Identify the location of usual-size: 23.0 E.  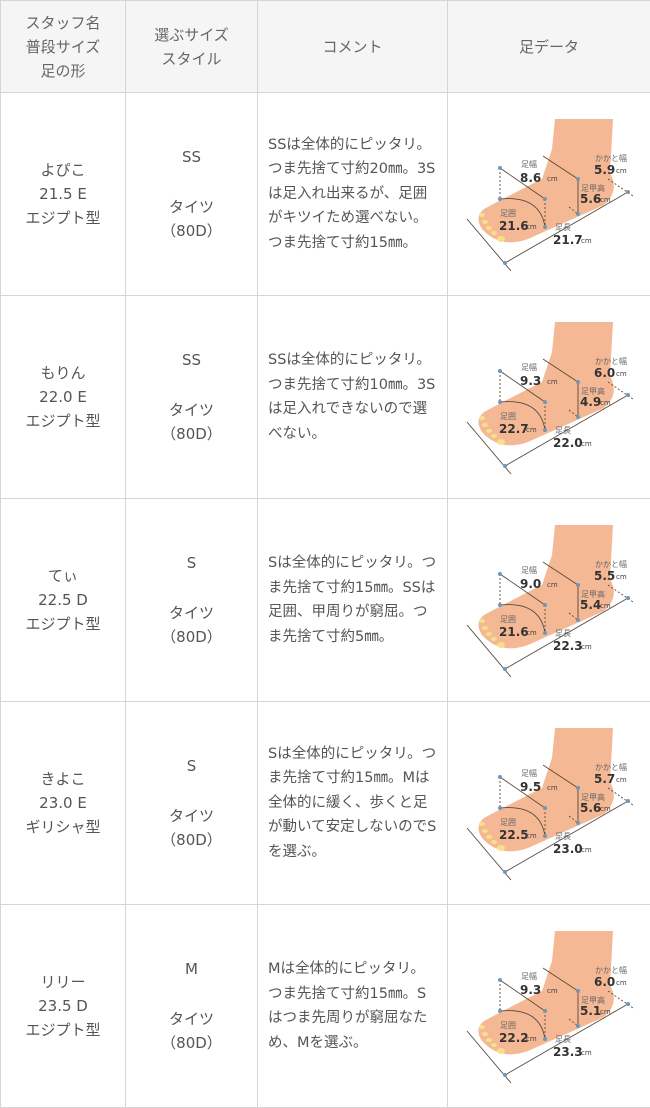
(63, 803).